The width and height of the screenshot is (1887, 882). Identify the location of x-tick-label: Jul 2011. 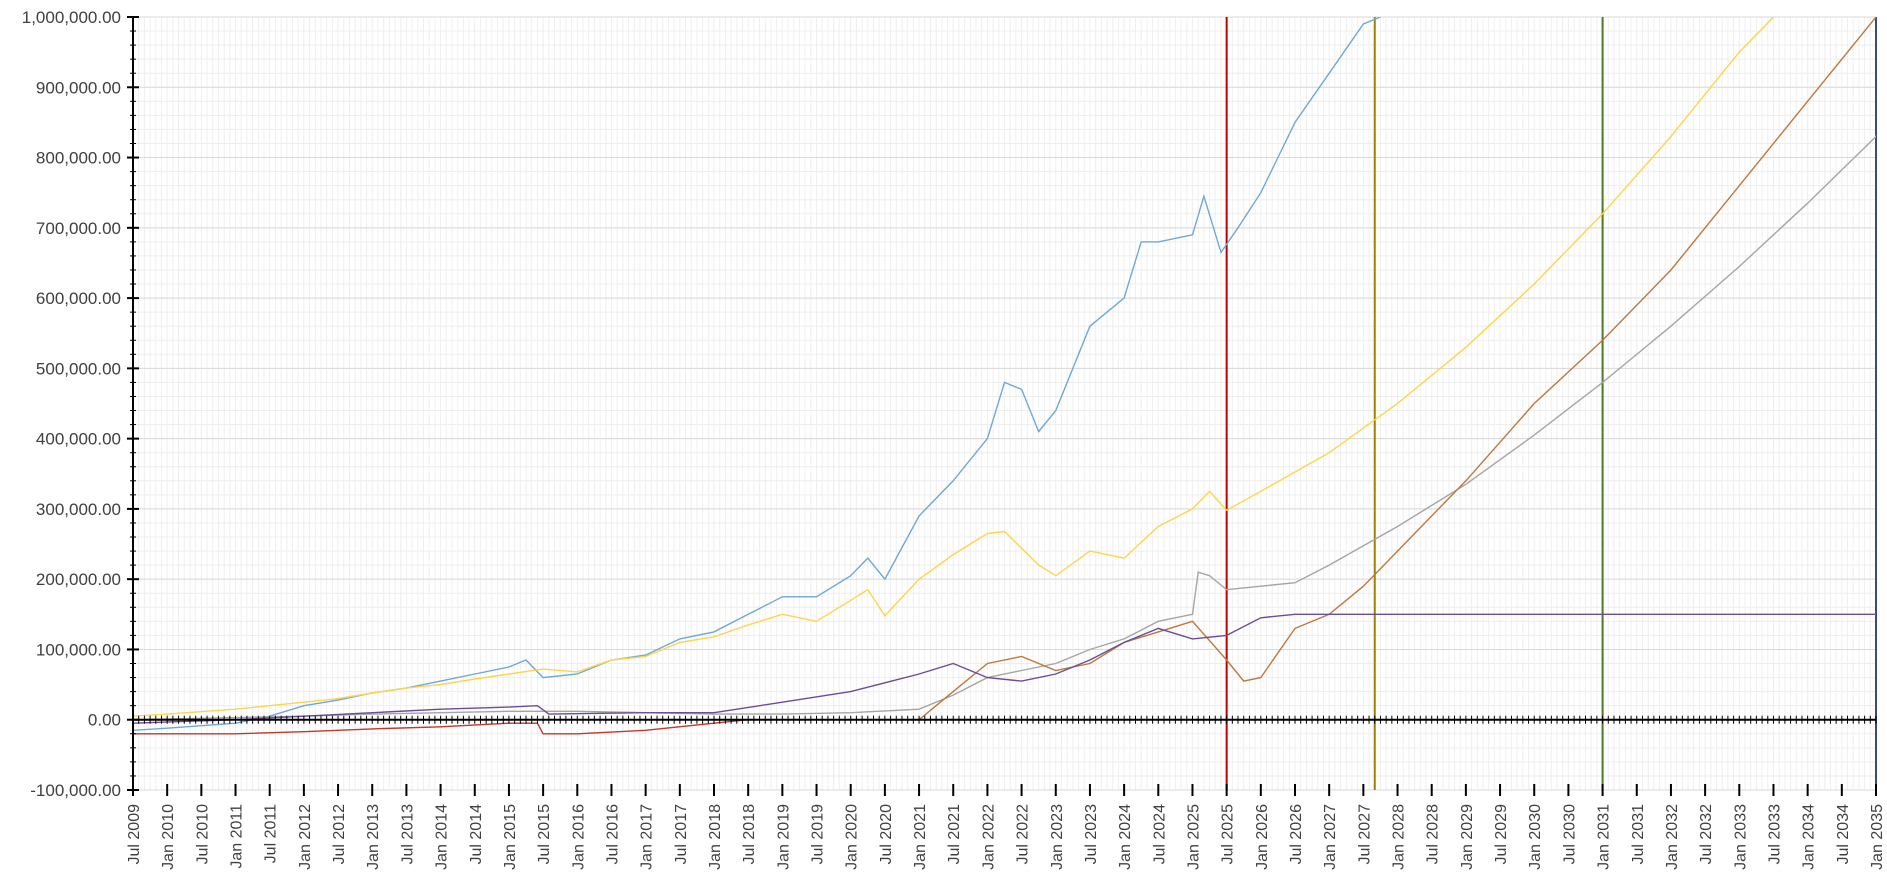
(271, 833).